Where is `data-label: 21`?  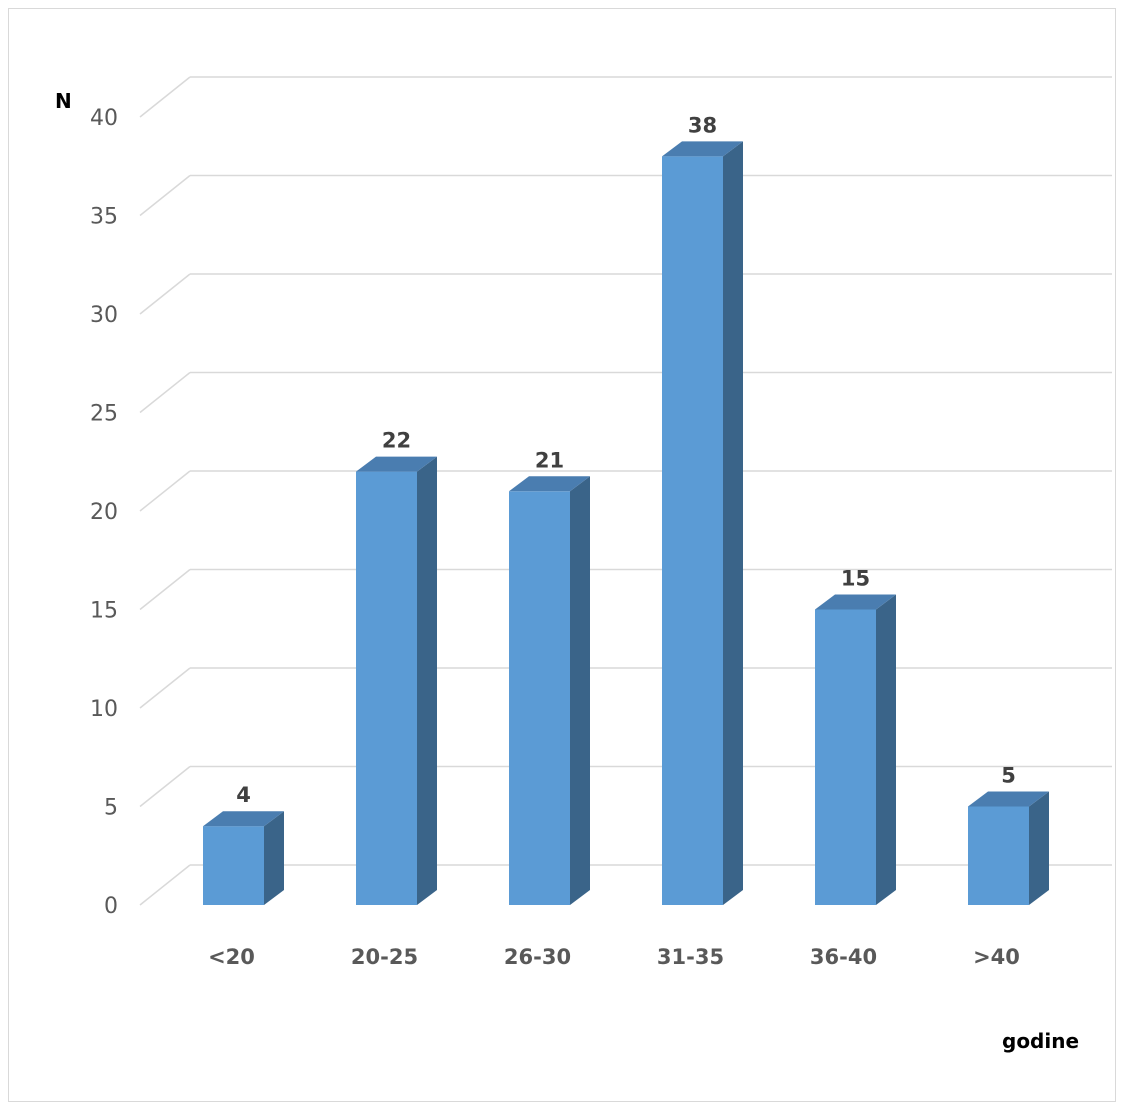
data-label: 21 is located at coordinates (549, 460).